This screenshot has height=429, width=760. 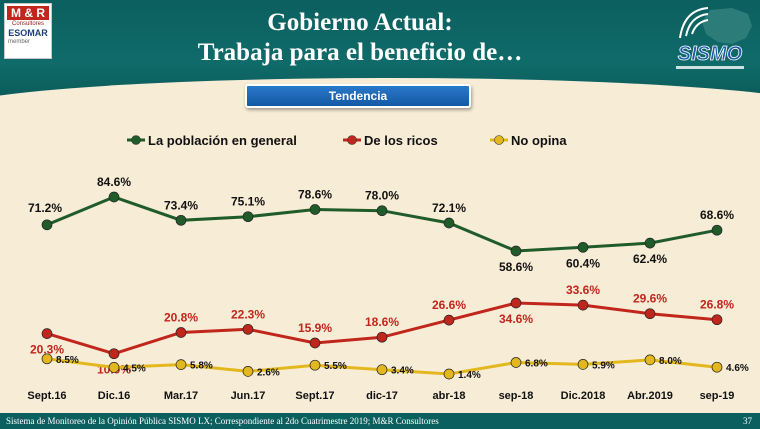 I want to click on data-label: 84.6%, so click(x=114, y=182).